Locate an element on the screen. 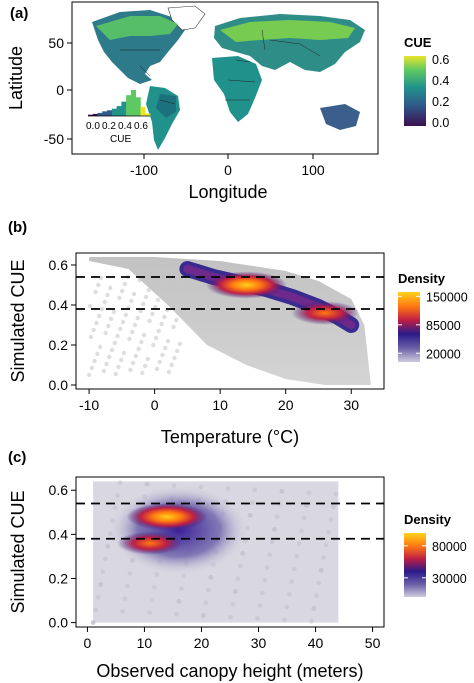 The image size is (474, 683). y-tick-label: 0.6 is located at coordinates (59, 490).